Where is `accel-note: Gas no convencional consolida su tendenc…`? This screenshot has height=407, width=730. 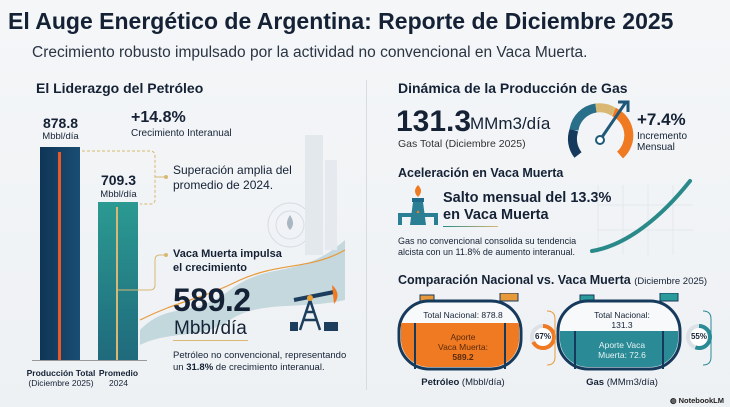 accel-note: Gas no convencional consolida su tendenc… is located at coordinates (487, 246).